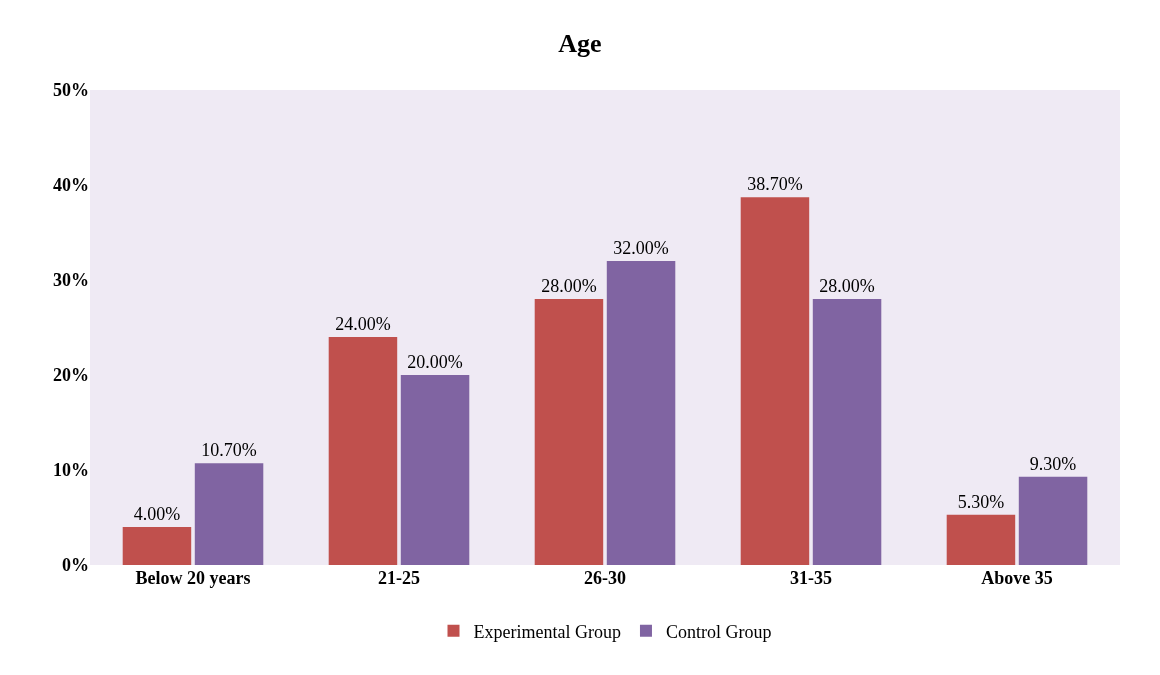 The height and width of the screenshot is (675, 1160). I want to click on x-tick-label: 26-30, so click(605, 578).